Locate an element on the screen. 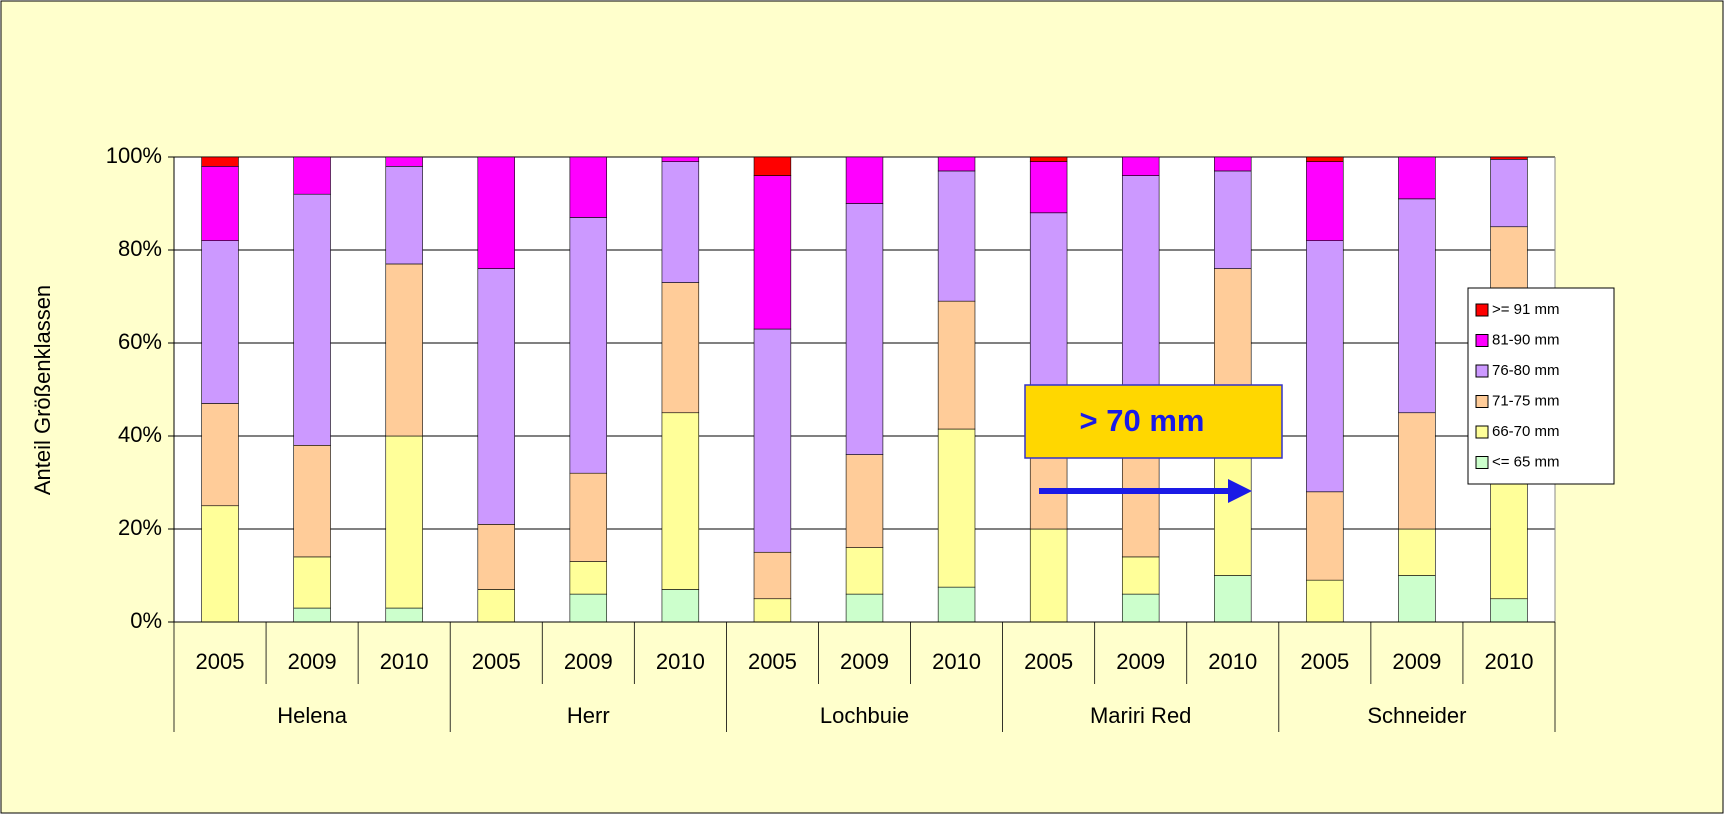 The width and height of the screenshot is (1724, 814). annotation-box is located at coordinates (1153, 421).